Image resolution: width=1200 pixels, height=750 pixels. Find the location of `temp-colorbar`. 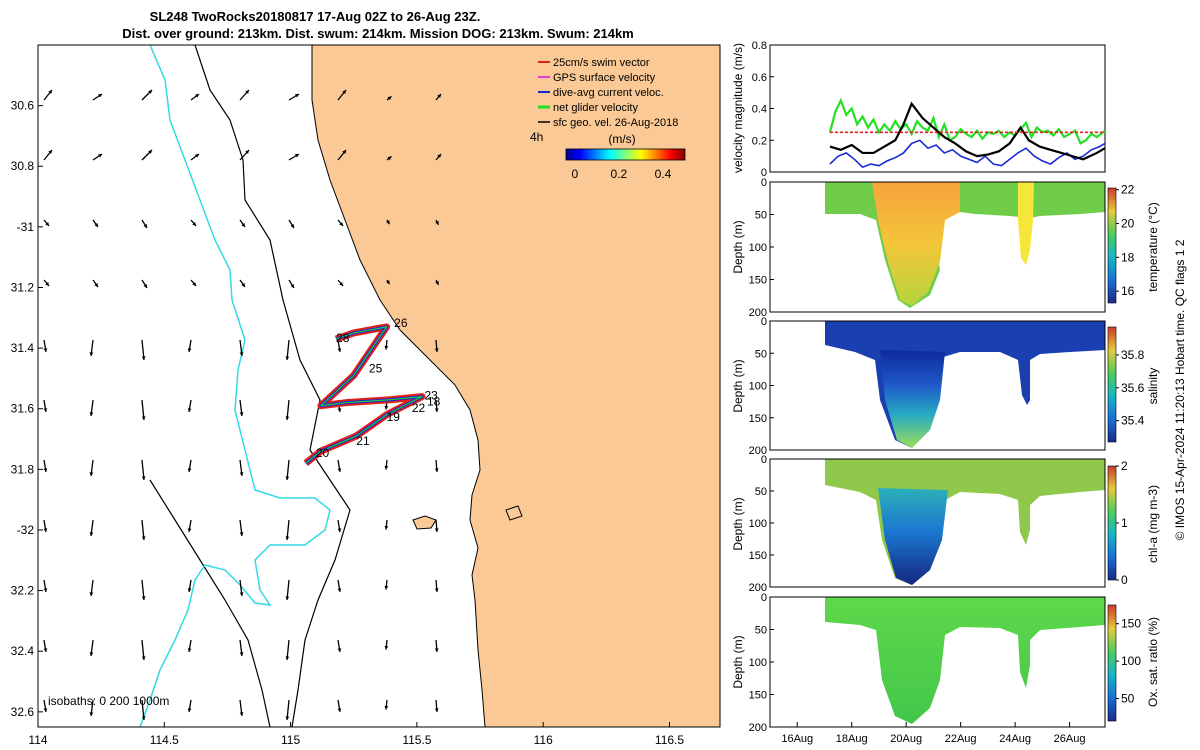

temp-colorbar is located at coordinates (1112, 245).